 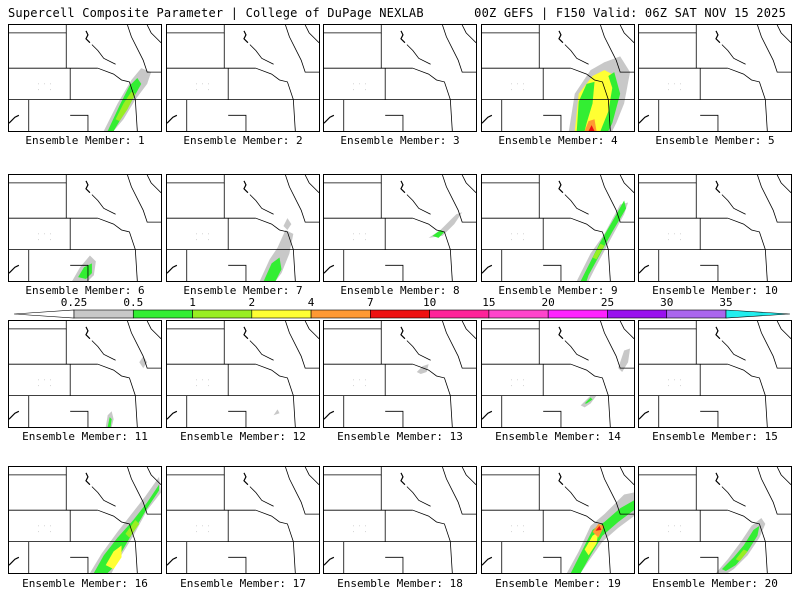 What do you see at coordinates (85, 583) in the screenshot?
I see `member-label-16: Ensemble Member: 16` at bounding box center [85, 583].